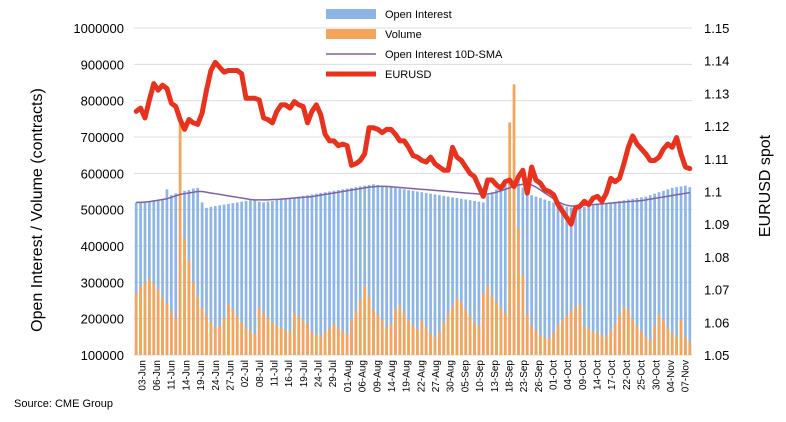 The image size is (786, 422). I want to click on x-tick-label: 09-Aug, so click(377, 376).